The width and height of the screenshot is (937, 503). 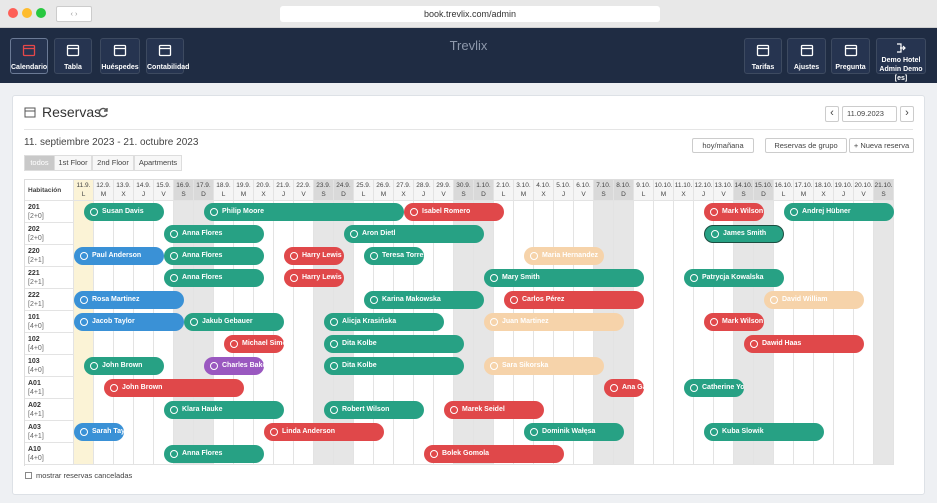 What do you see at coordinates (414, 234) in the screenshot?
I see `booking: Aron Dietl` at bounding box center [414, 234].